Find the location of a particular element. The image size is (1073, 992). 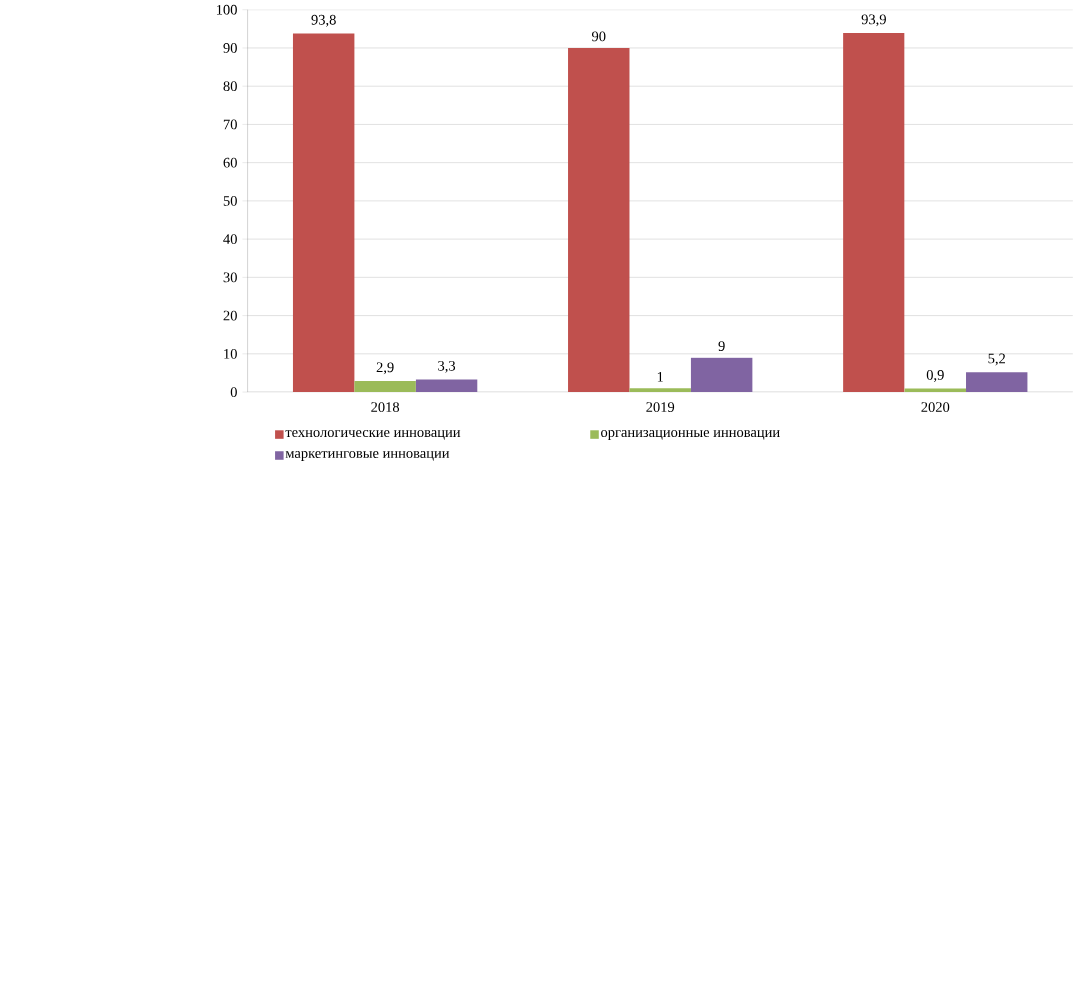

data-label: 2,9 is located at coordinates (385, 368).